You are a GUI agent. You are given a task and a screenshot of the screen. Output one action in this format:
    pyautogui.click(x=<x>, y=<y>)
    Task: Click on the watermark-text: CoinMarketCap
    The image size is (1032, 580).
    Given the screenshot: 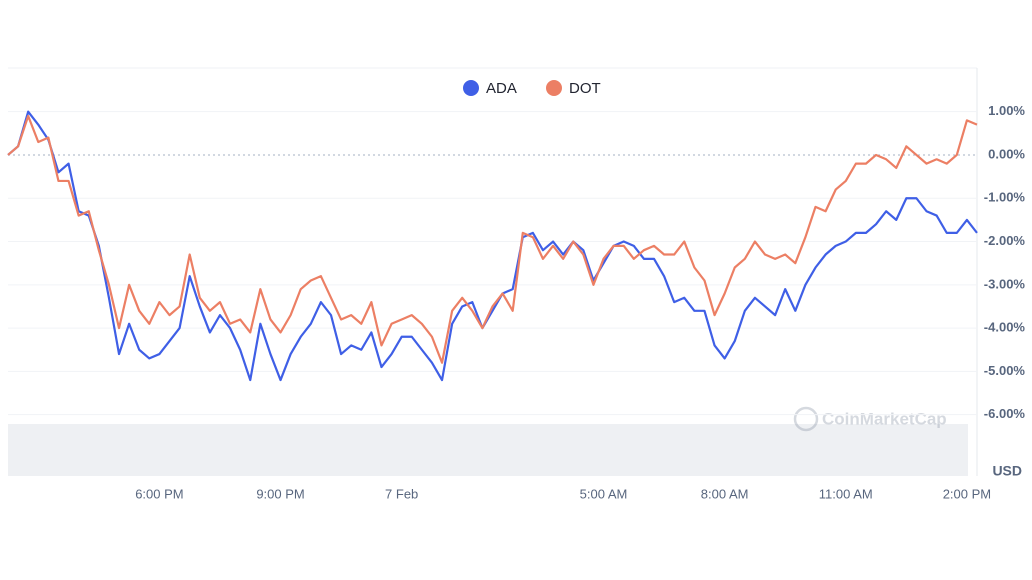 What is the action you would take?
    pyautogui.click(x=884, y=418)
    